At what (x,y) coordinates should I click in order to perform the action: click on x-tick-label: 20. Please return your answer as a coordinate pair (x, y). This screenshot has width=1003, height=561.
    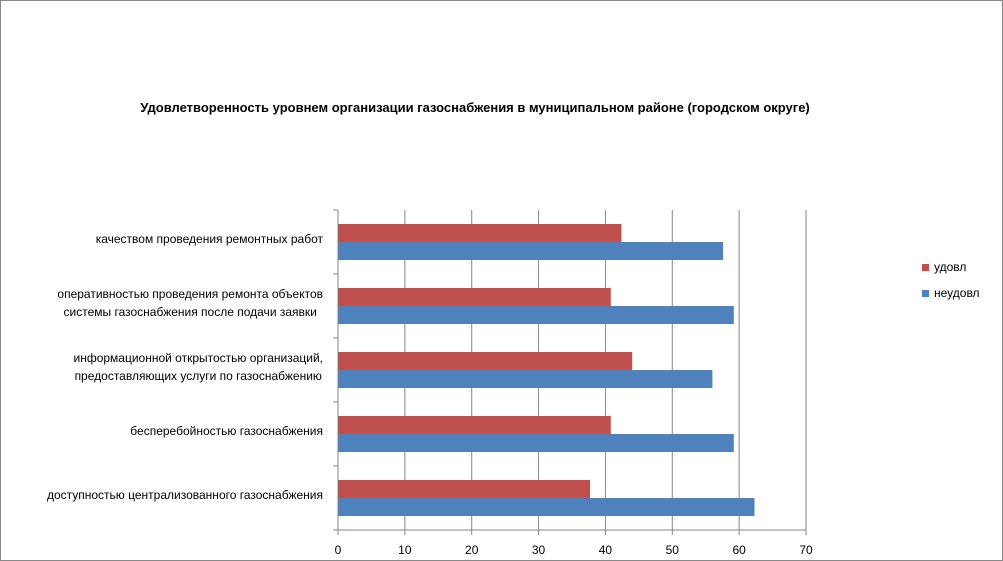
    Looking at the image, I should click on (472, 550).